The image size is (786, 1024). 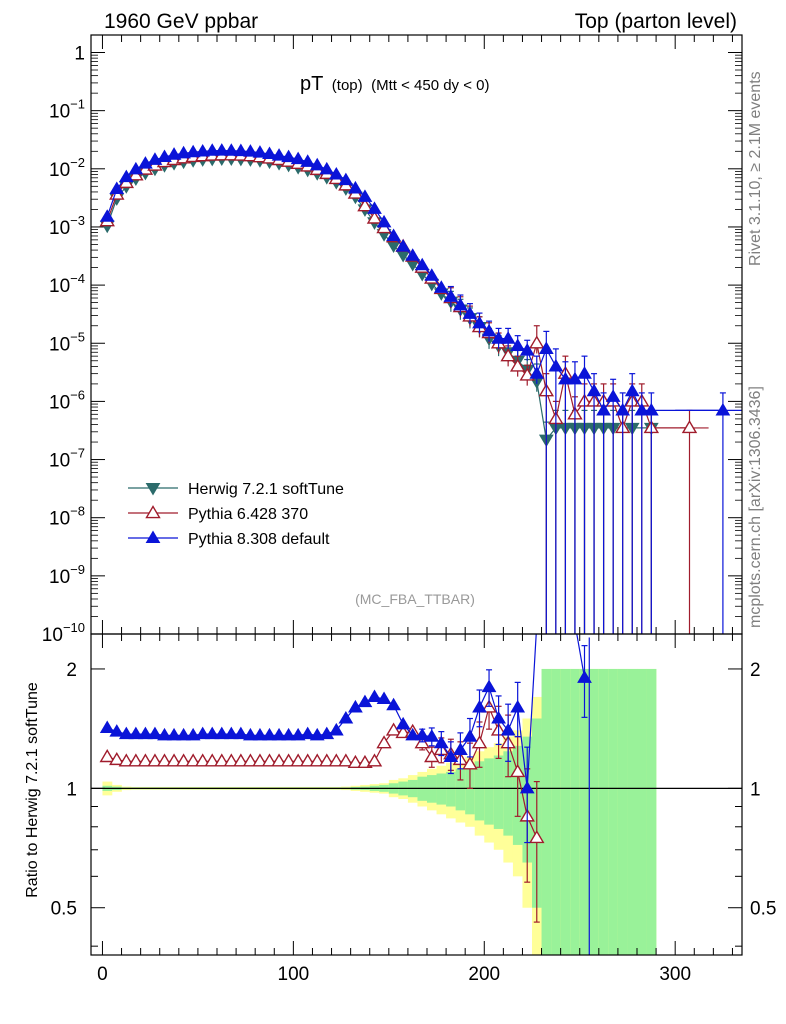 I want to click on legend-marker, so click(x=153, y=537).